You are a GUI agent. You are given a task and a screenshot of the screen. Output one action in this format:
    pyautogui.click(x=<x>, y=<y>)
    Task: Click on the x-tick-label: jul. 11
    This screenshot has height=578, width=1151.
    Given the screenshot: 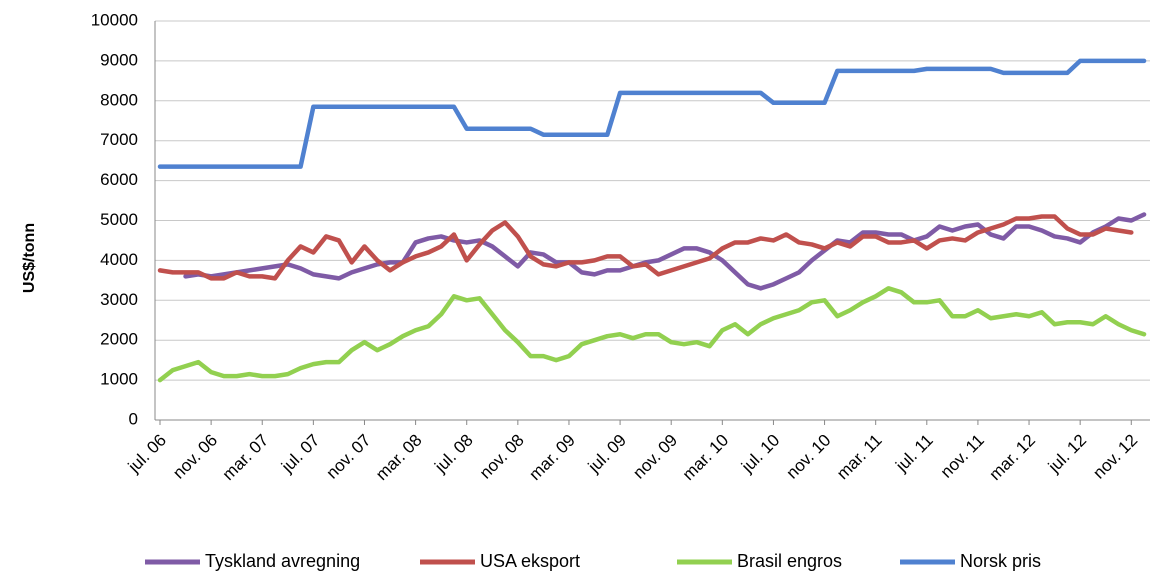 What is the action you would take?
    pyautogui.click(x=913, y=453)
    